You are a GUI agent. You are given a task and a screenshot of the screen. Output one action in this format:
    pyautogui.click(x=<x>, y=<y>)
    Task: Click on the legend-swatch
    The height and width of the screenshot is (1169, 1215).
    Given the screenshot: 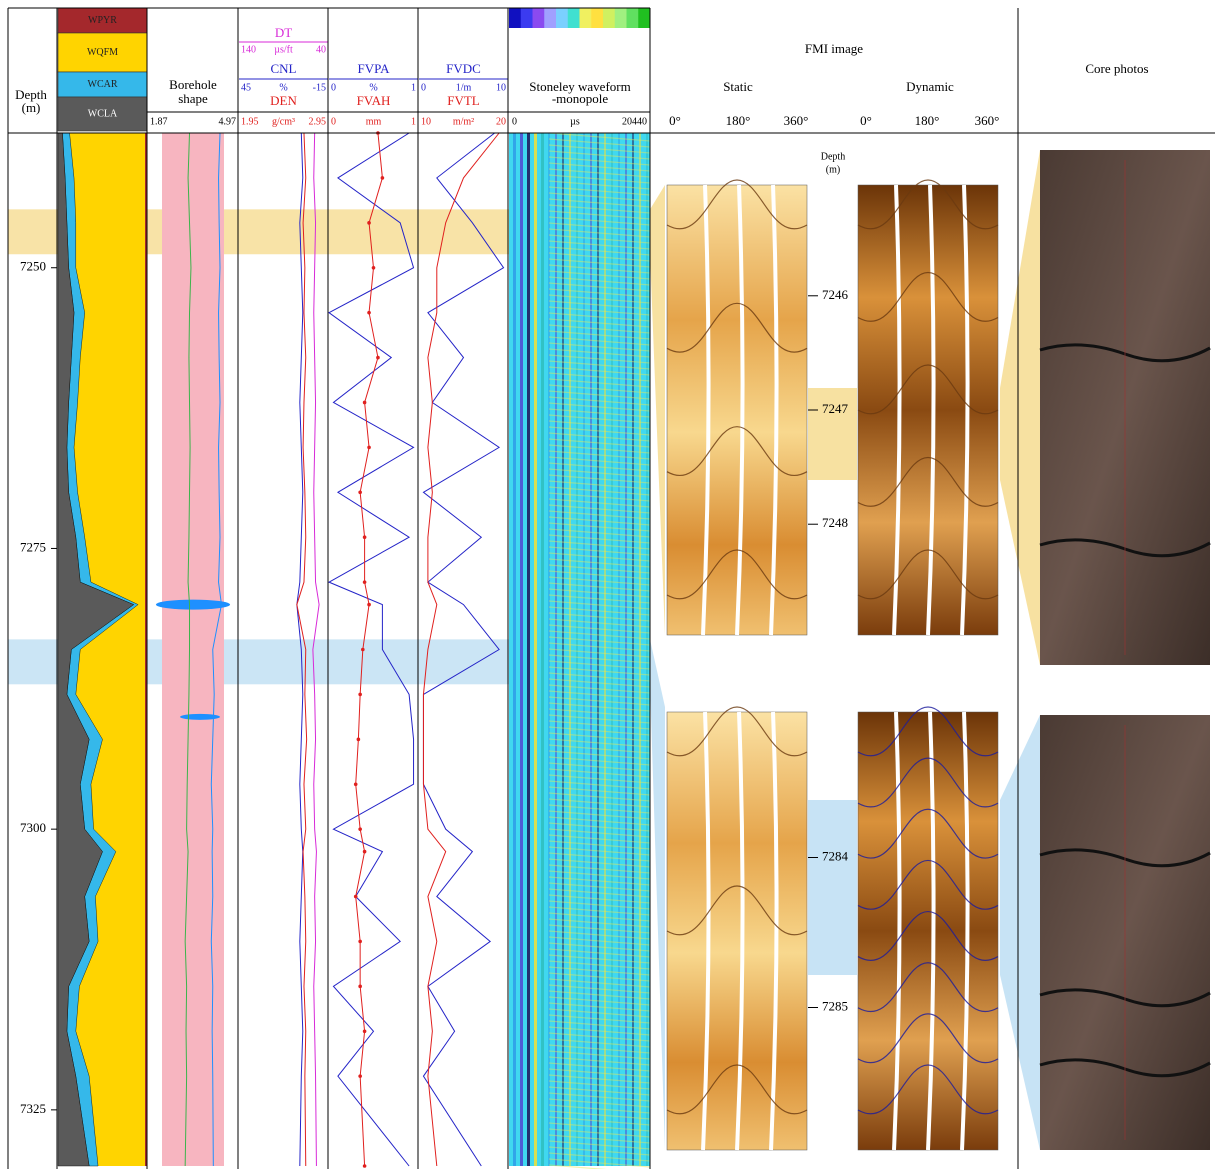 What is the action you would take?
    pyautogui.click(x=102, y=20)
    